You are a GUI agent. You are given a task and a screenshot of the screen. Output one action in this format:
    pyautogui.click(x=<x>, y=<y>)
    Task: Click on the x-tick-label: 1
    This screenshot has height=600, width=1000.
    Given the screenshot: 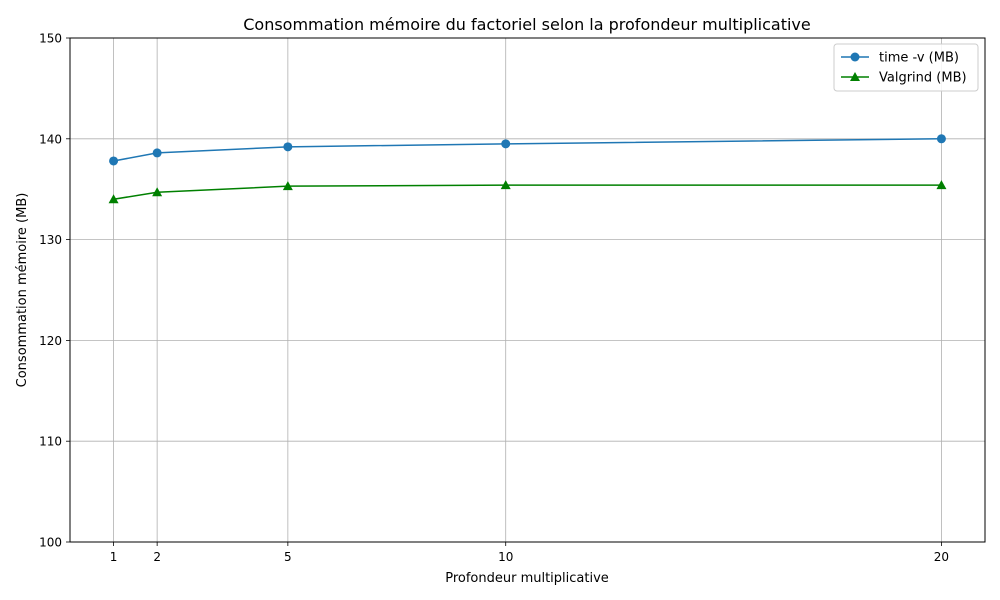 What is the action you would take?
    pyautogui.click(x=114, y=557)
    